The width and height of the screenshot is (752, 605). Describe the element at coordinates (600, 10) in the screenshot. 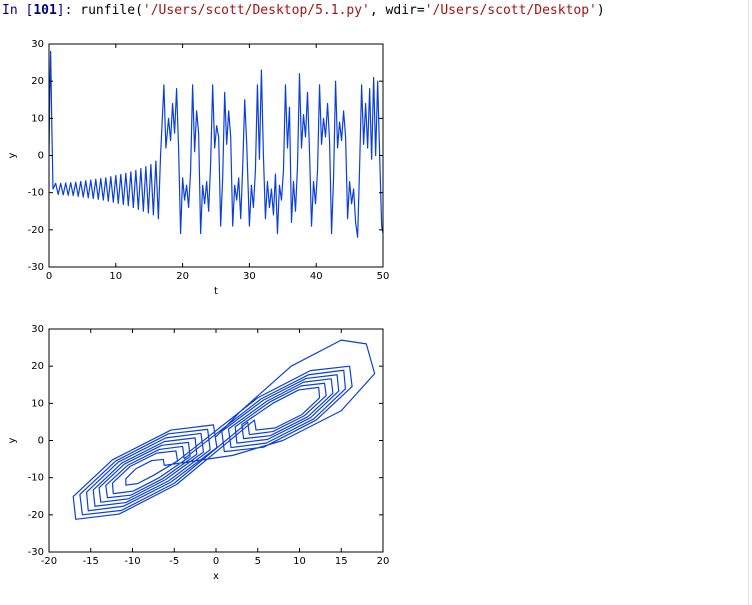

I see `call-close: )` at that location.